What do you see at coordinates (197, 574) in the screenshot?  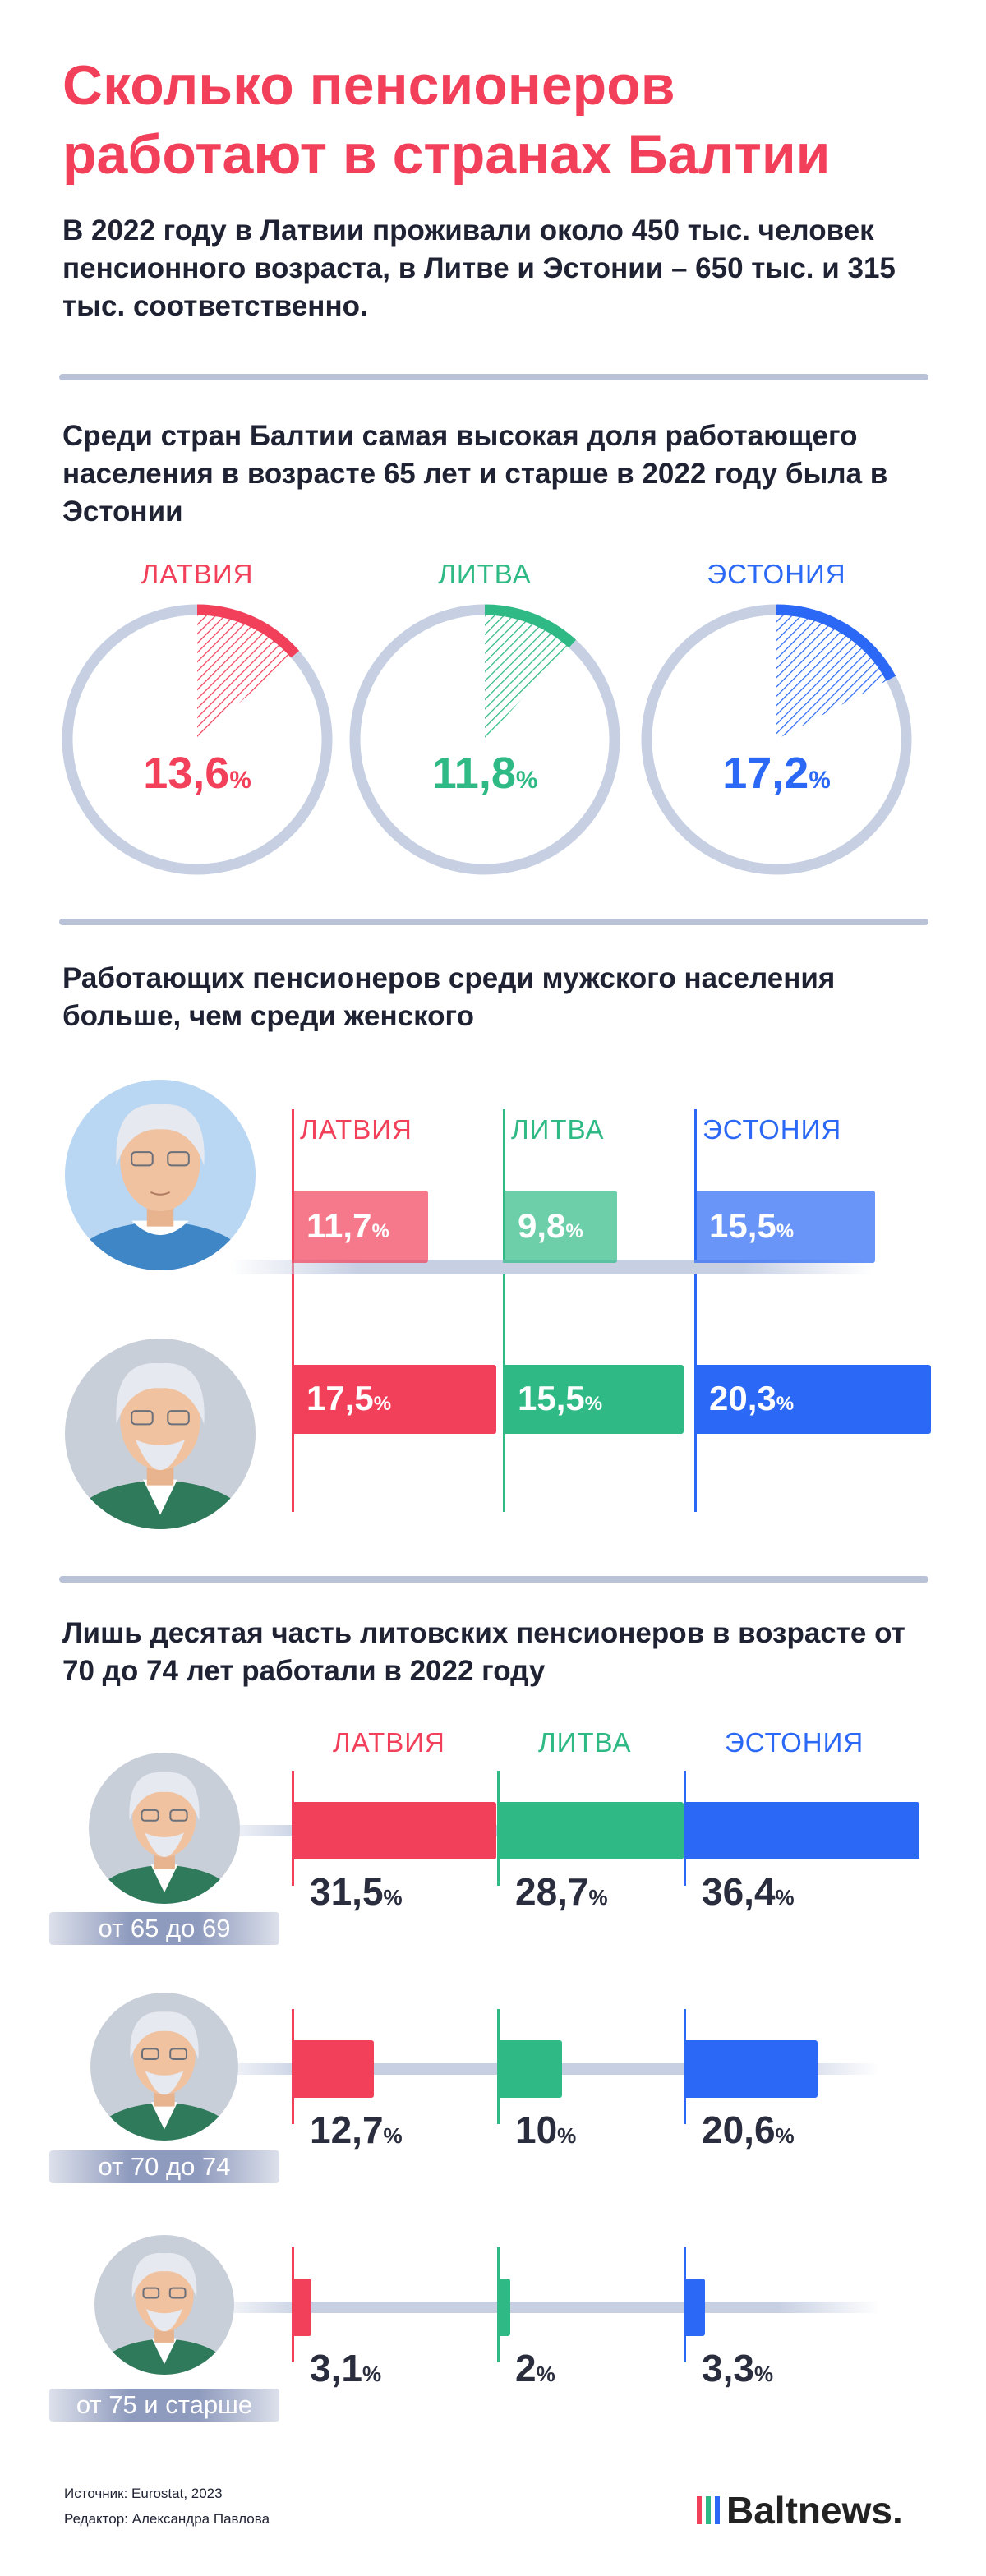 I see `pie-label-0: ЛАТВИЯ` at bounding box center [197, 574].